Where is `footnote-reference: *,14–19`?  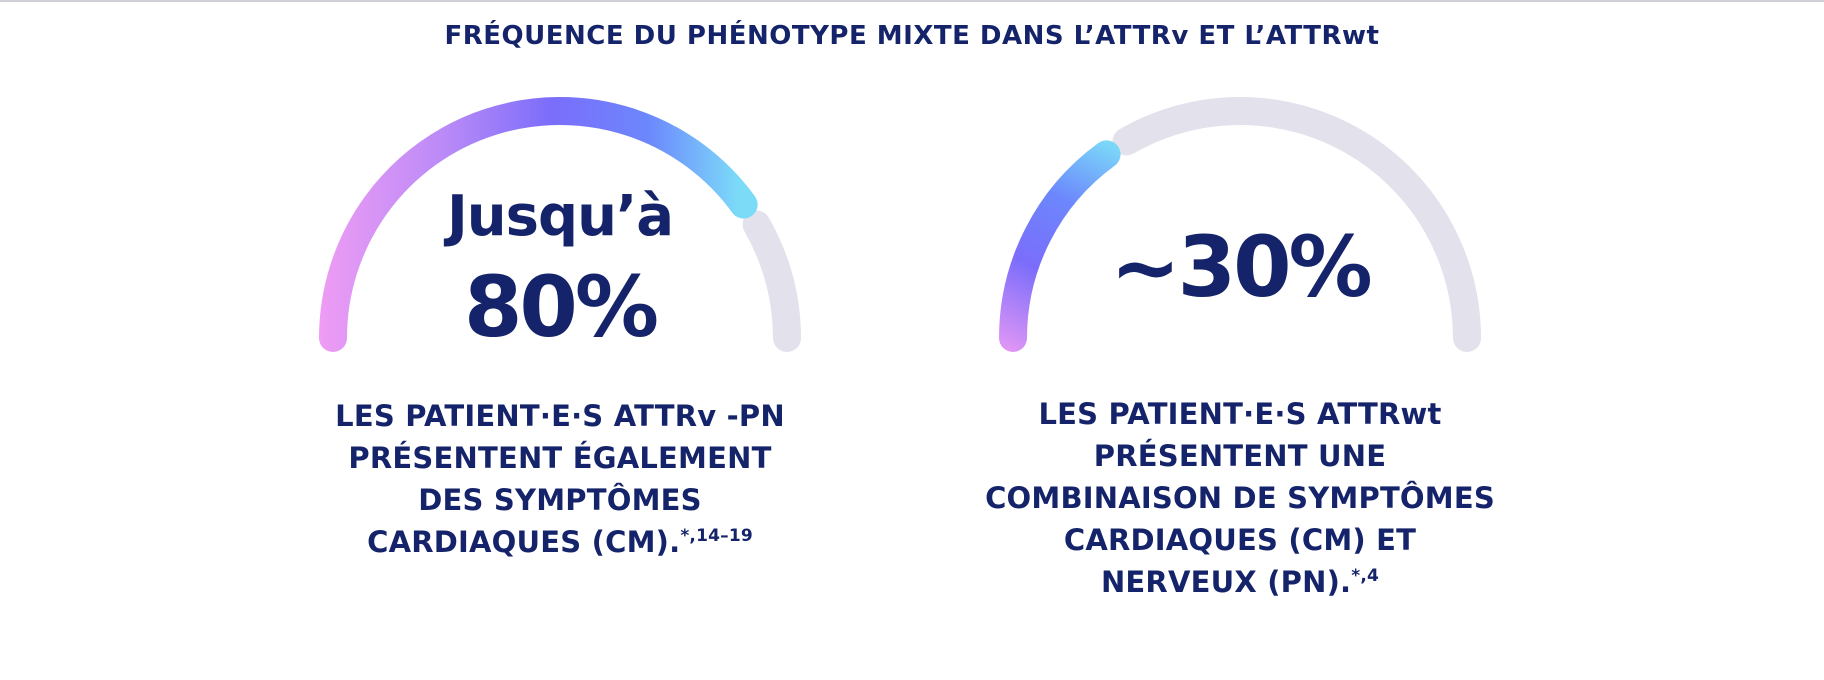 footnote-reference: *,14–19 is located at coordinates (716, 536).